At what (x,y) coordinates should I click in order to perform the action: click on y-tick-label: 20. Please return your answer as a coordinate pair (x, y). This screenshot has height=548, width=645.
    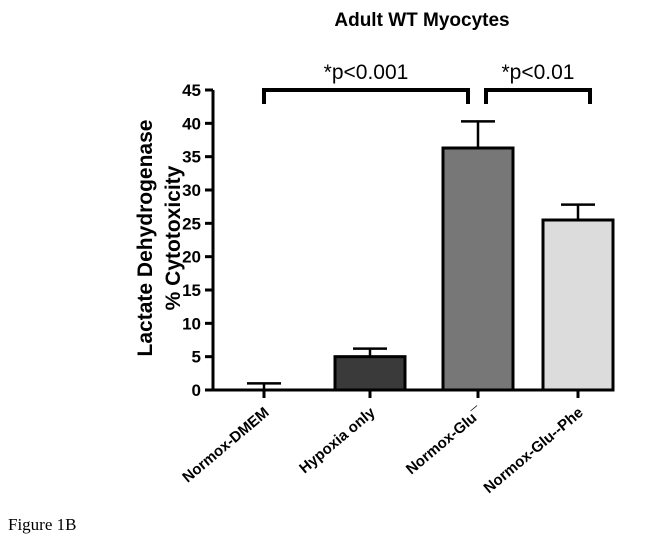
    Looking at the image, I should click on (191, 257).